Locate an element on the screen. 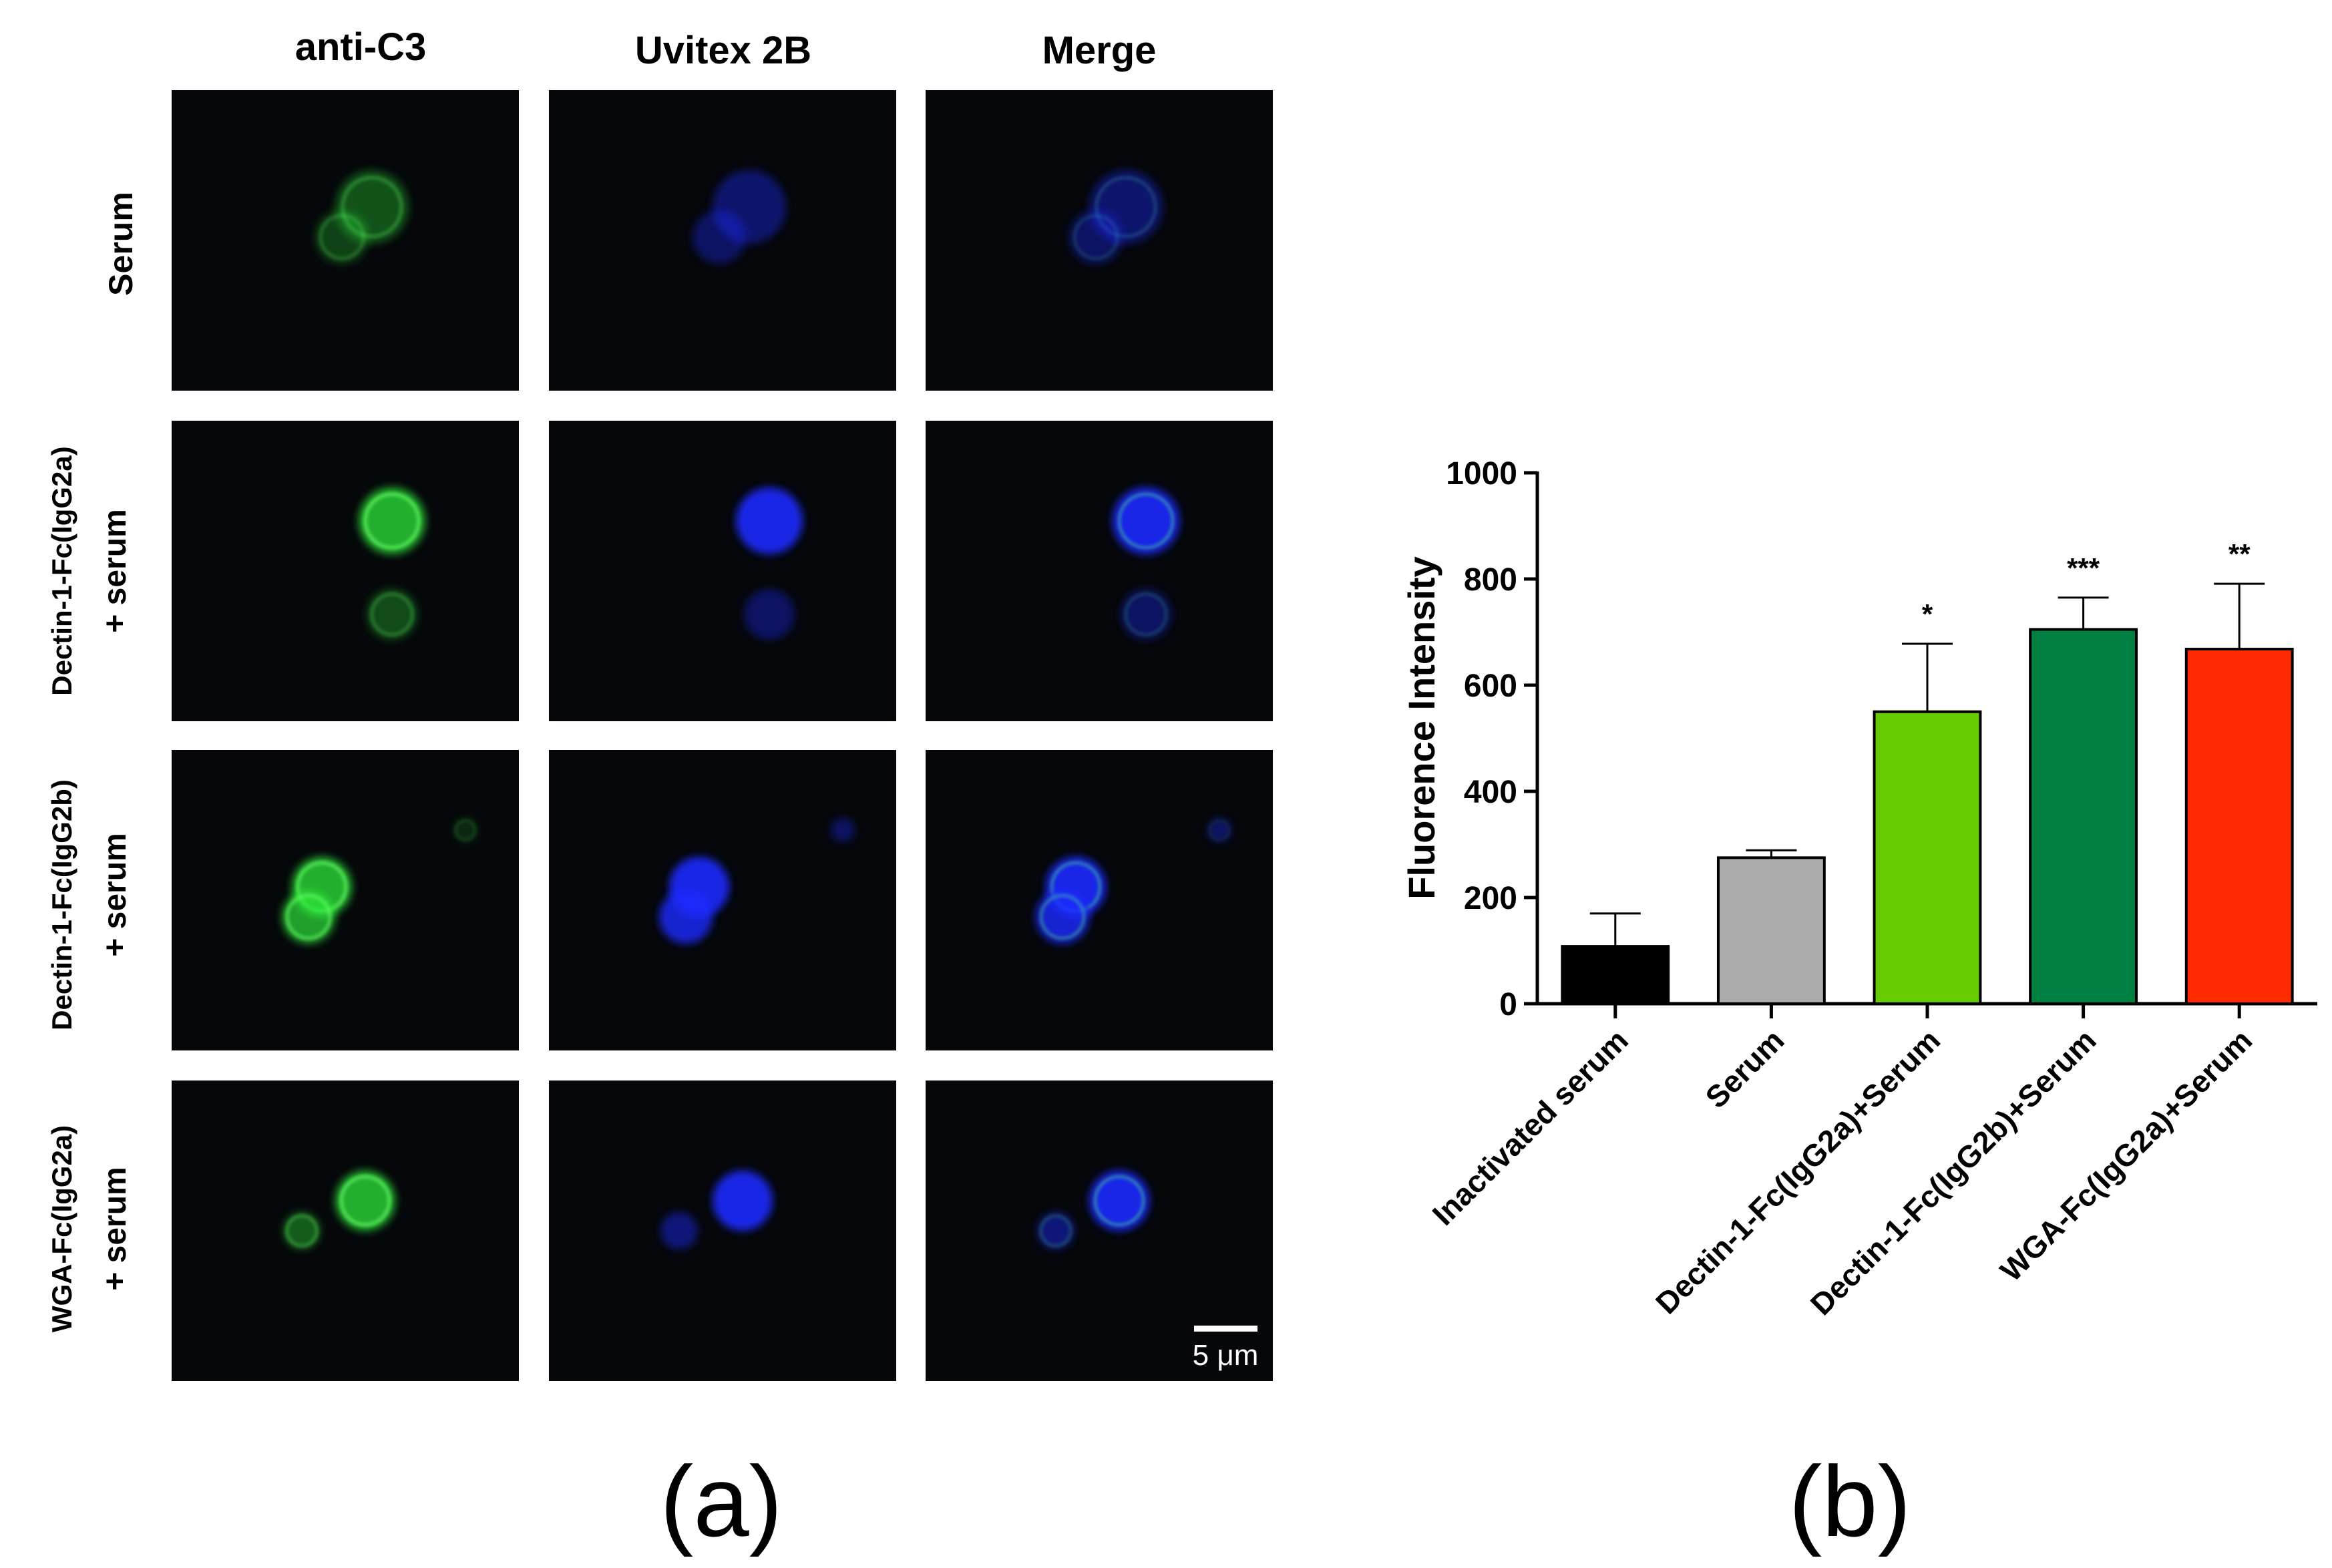 Image resolution: width=2332 pixels, height=1568 pixels. x-tick-label: WGA-Fc(IgG2a)+Serum is located at coordinates (2126, 1155).